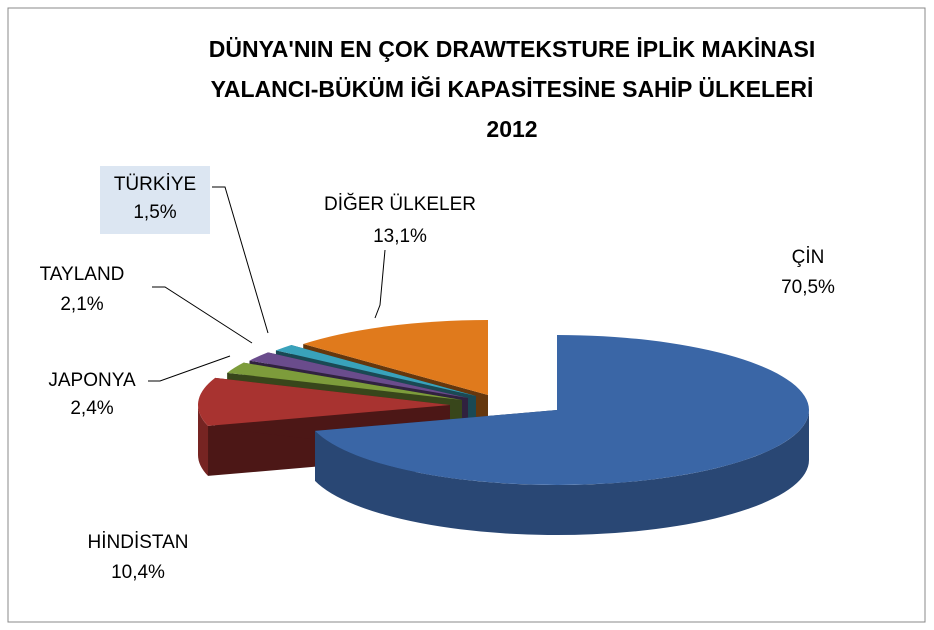 This screenshot has width=934, height=630. What do you see at coordinates (154, 212) in the screenshot?
I see `data-label-value: 1,5%` at bounding box center [154, 212].